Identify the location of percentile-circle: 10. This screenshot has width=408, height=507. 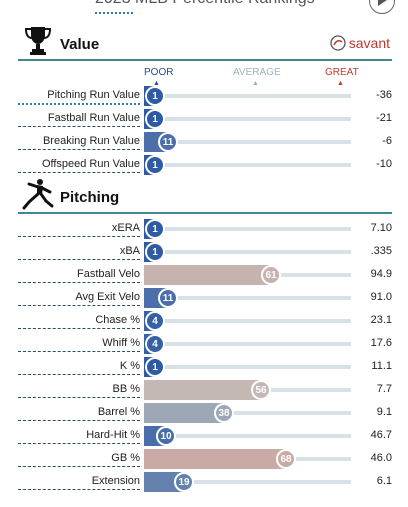
(166, 436).